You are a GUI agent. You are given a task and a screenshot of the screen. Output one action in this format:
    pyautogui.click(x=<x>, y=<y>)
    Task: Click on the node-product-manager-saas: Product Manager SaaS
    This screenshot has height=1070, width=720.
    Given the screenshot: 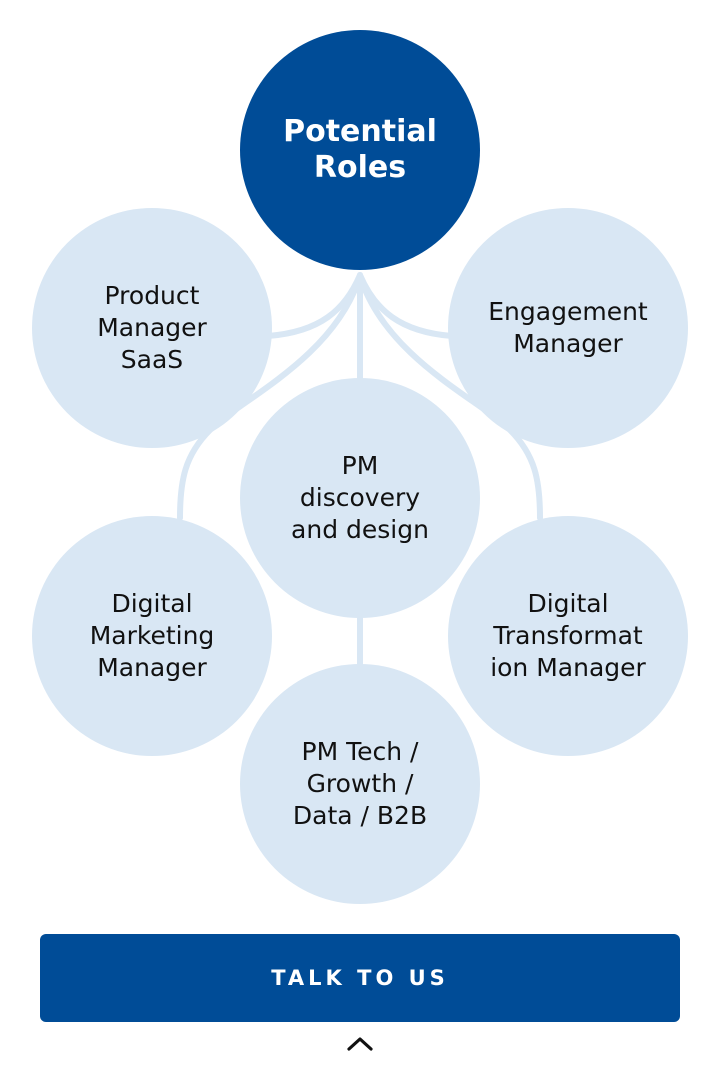 What is the action you would take?
    pyautogui.click(x=152, y=328)
    